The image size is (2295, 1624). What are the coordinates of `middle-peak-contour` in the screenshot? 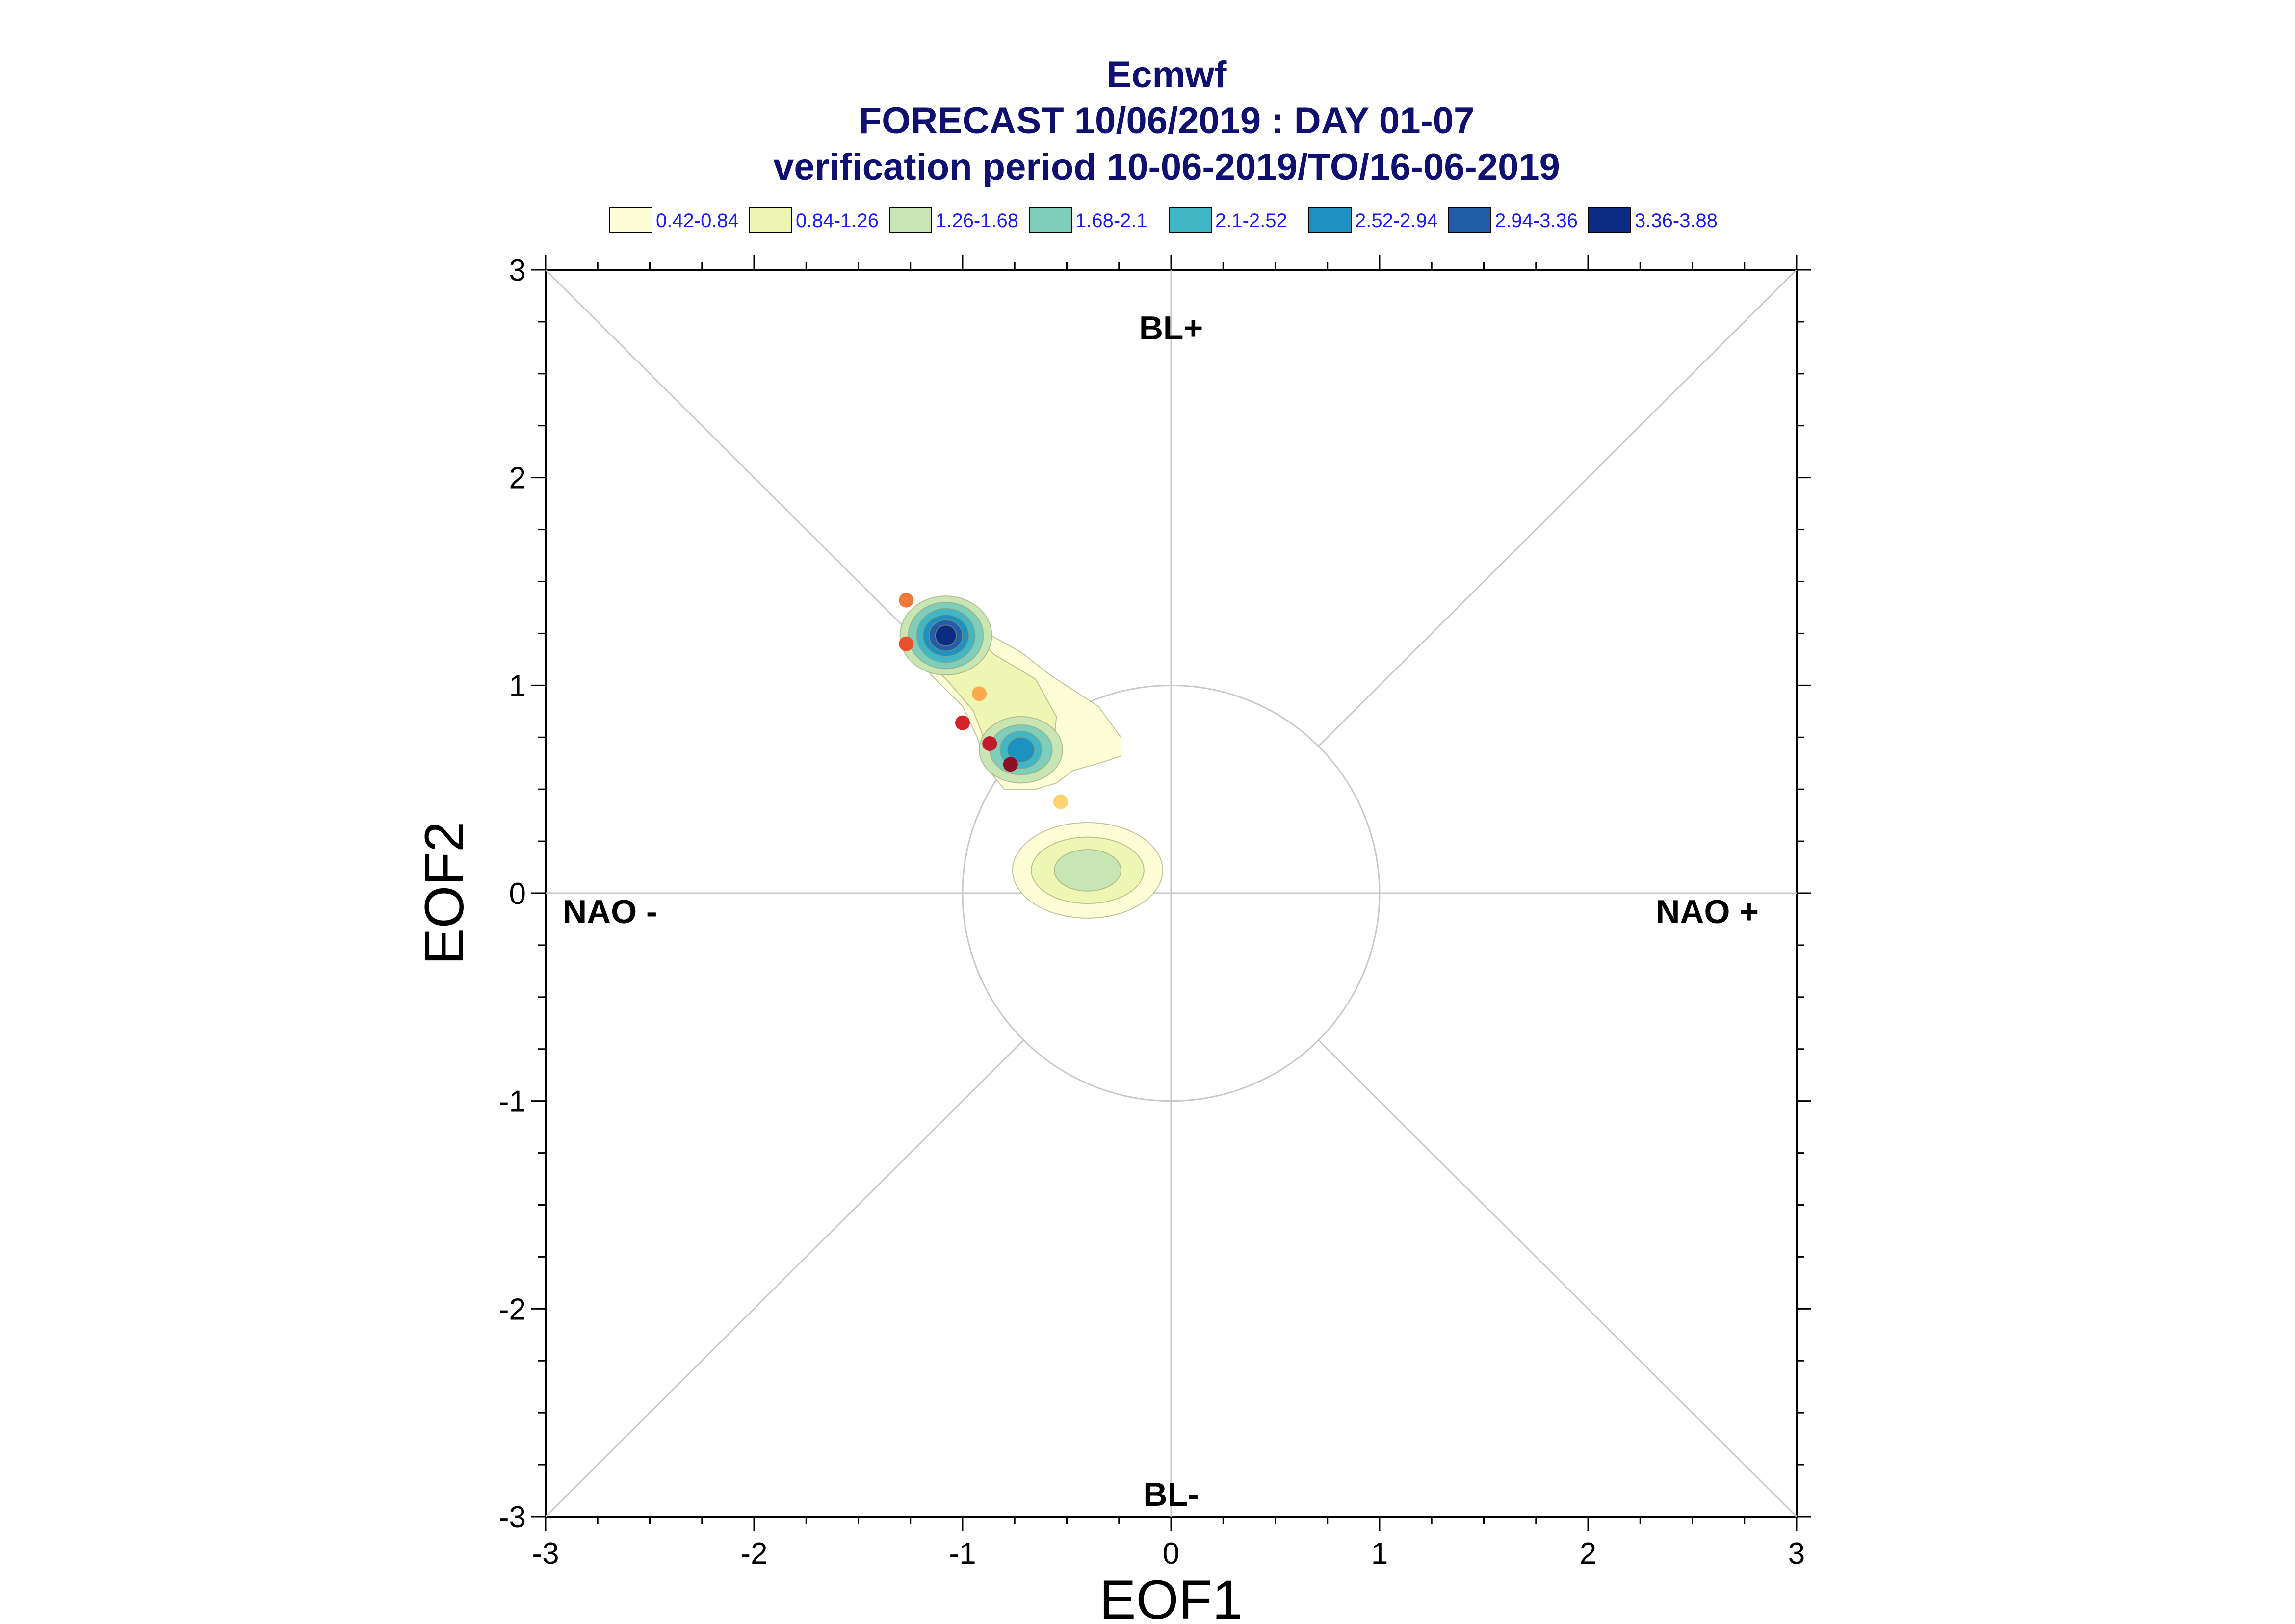 It's located at (1021, 750).